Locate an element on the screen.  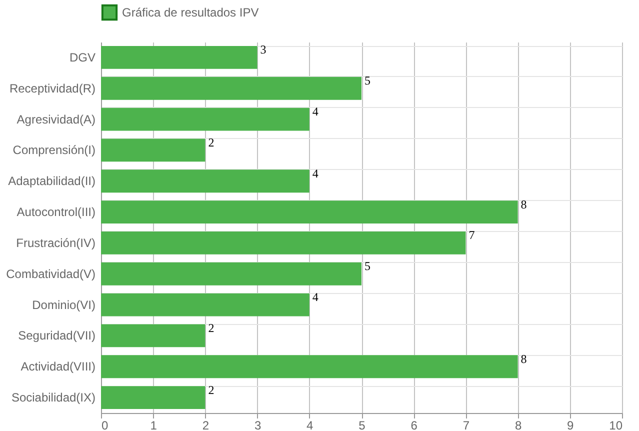
x-tick-label: 4 is located at coordinates (310, 424).